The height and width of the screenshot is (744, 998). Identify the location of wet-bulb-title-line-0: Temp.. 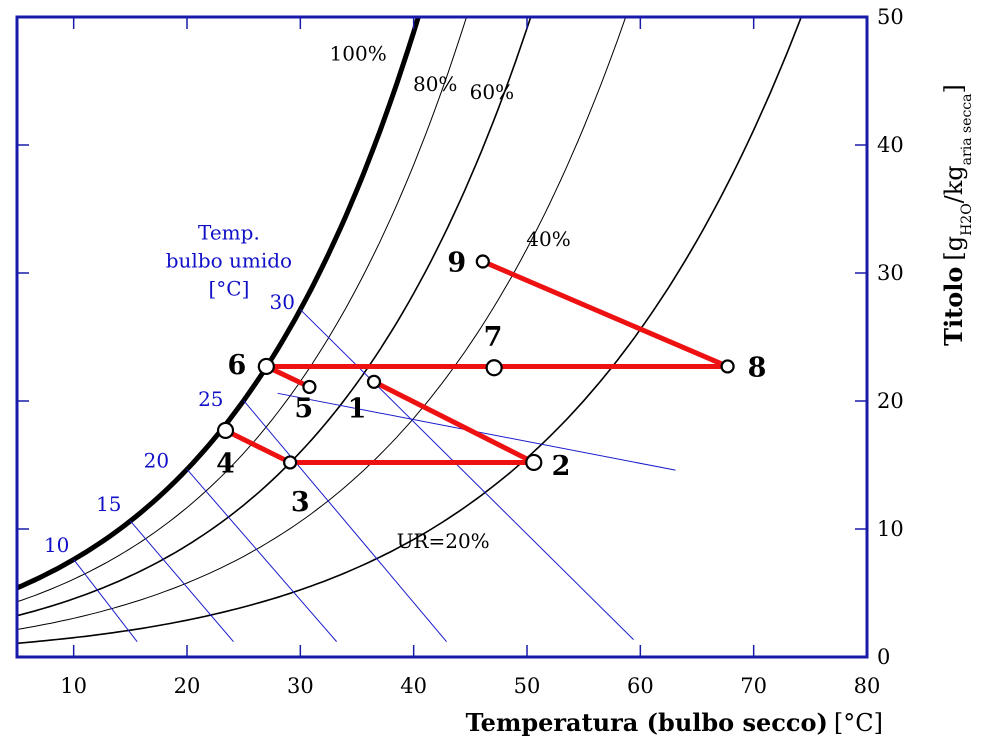
(229, 233).